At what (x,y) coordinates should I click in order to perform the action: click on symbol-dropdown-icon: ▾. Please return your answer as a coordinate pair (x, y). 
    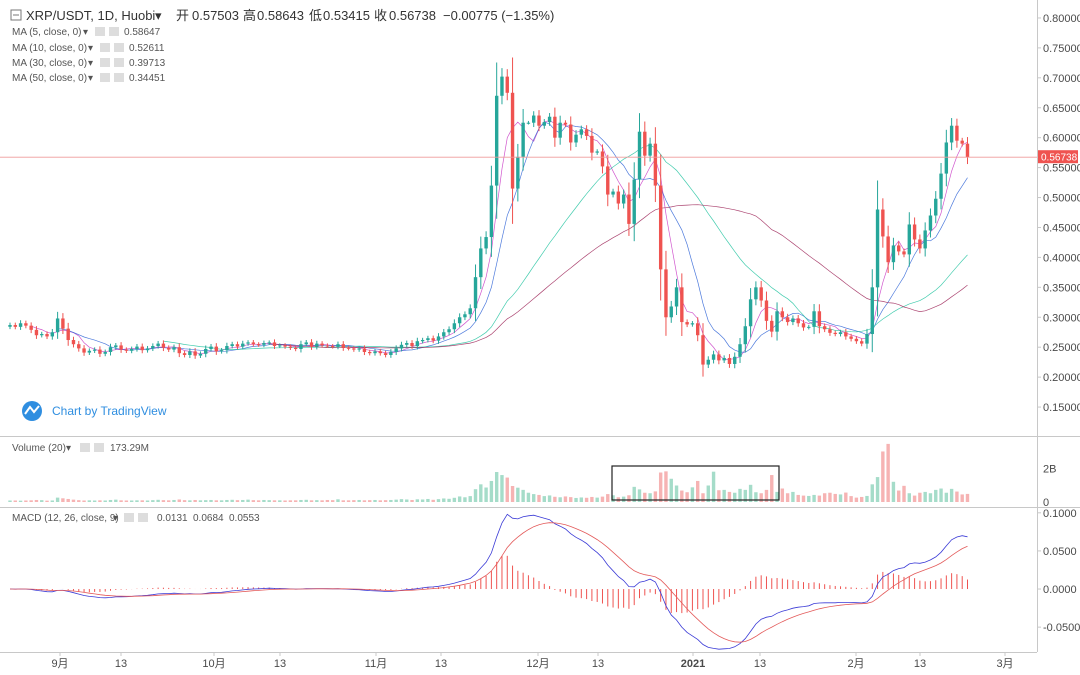
    Looking at the image, I should click on (158, 15).